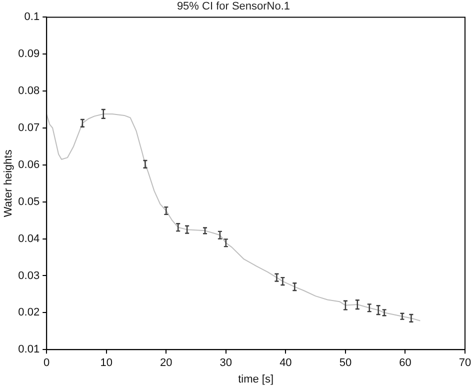 The image size is (475, 386). What do you see at coordinates (286, 363) in the screenshot?
I see `x-tick-label: 40` at bounding box center [286, 363].